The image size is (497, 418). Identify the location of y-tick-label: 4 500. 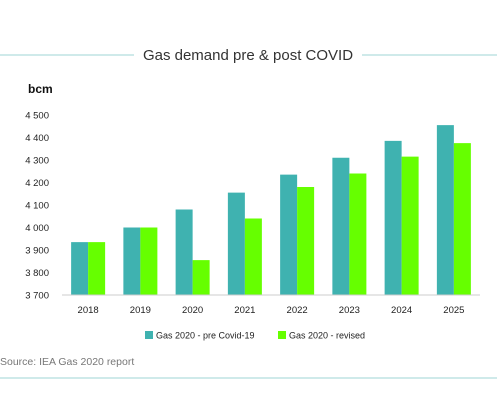
(37, 116).